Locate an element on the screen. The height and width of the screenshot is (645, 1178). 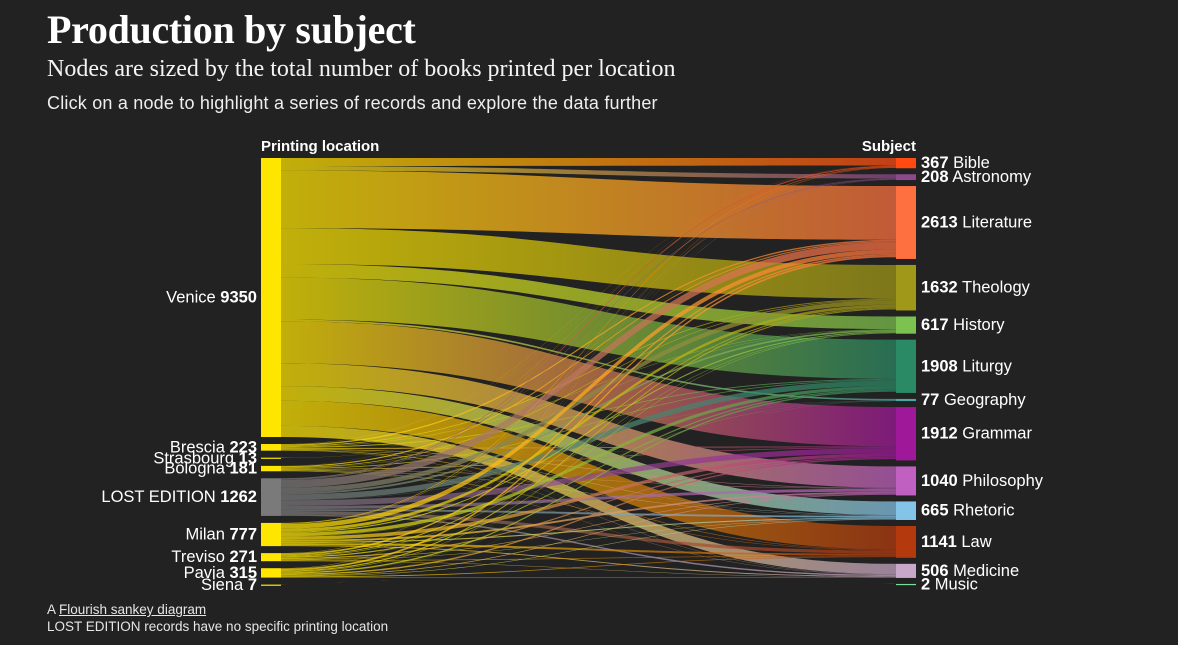
link-siena-to-law is located at coordinates (588, 571).